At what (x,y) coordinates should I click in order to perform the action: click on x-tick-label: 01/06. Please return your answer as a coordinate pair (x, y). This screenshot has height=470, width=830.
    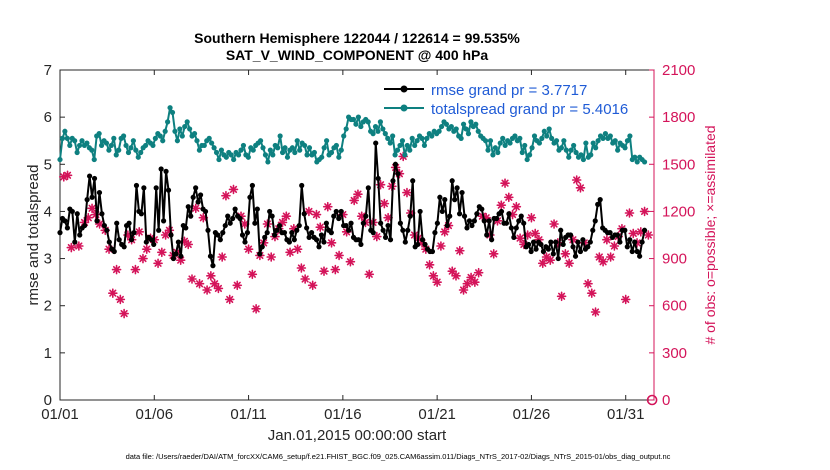
    Looking at the image, I should click on (155, 414).